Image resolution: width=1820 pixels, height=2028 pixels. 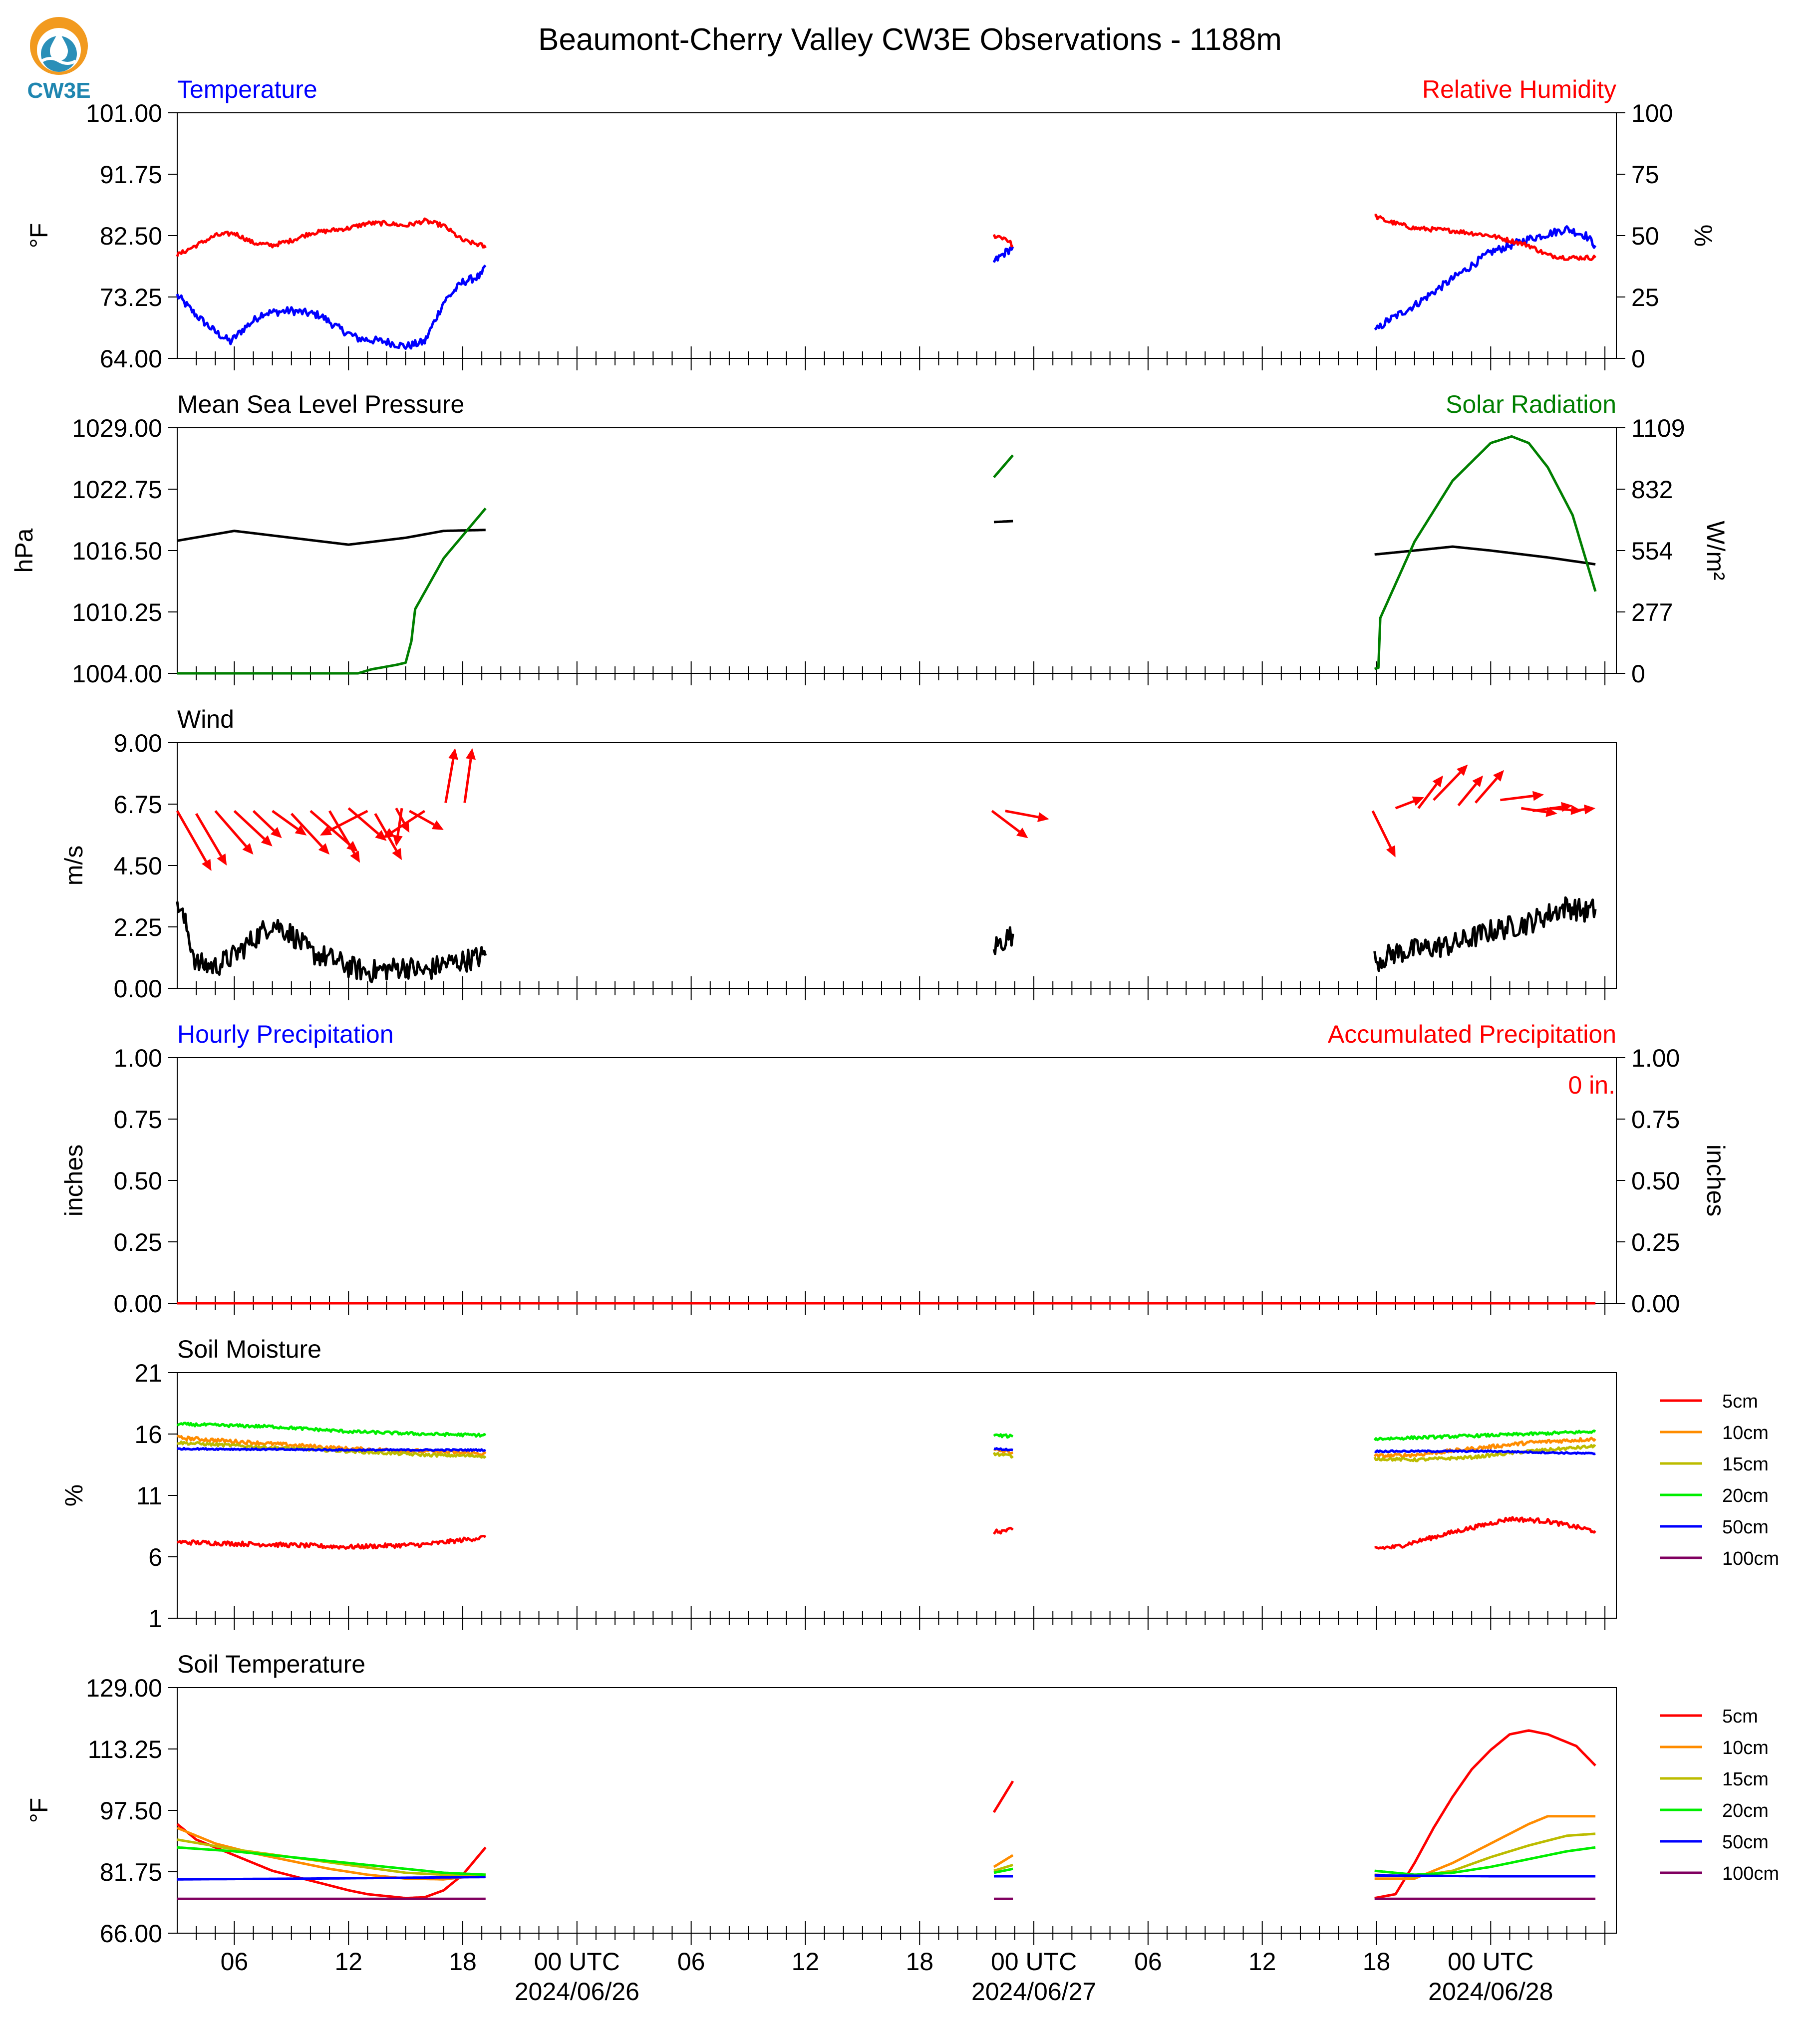 I want to click on depth-legend: 5cm 10cm 15cm 20cm 50cm 100cm, so click(x=1719, y=1795).